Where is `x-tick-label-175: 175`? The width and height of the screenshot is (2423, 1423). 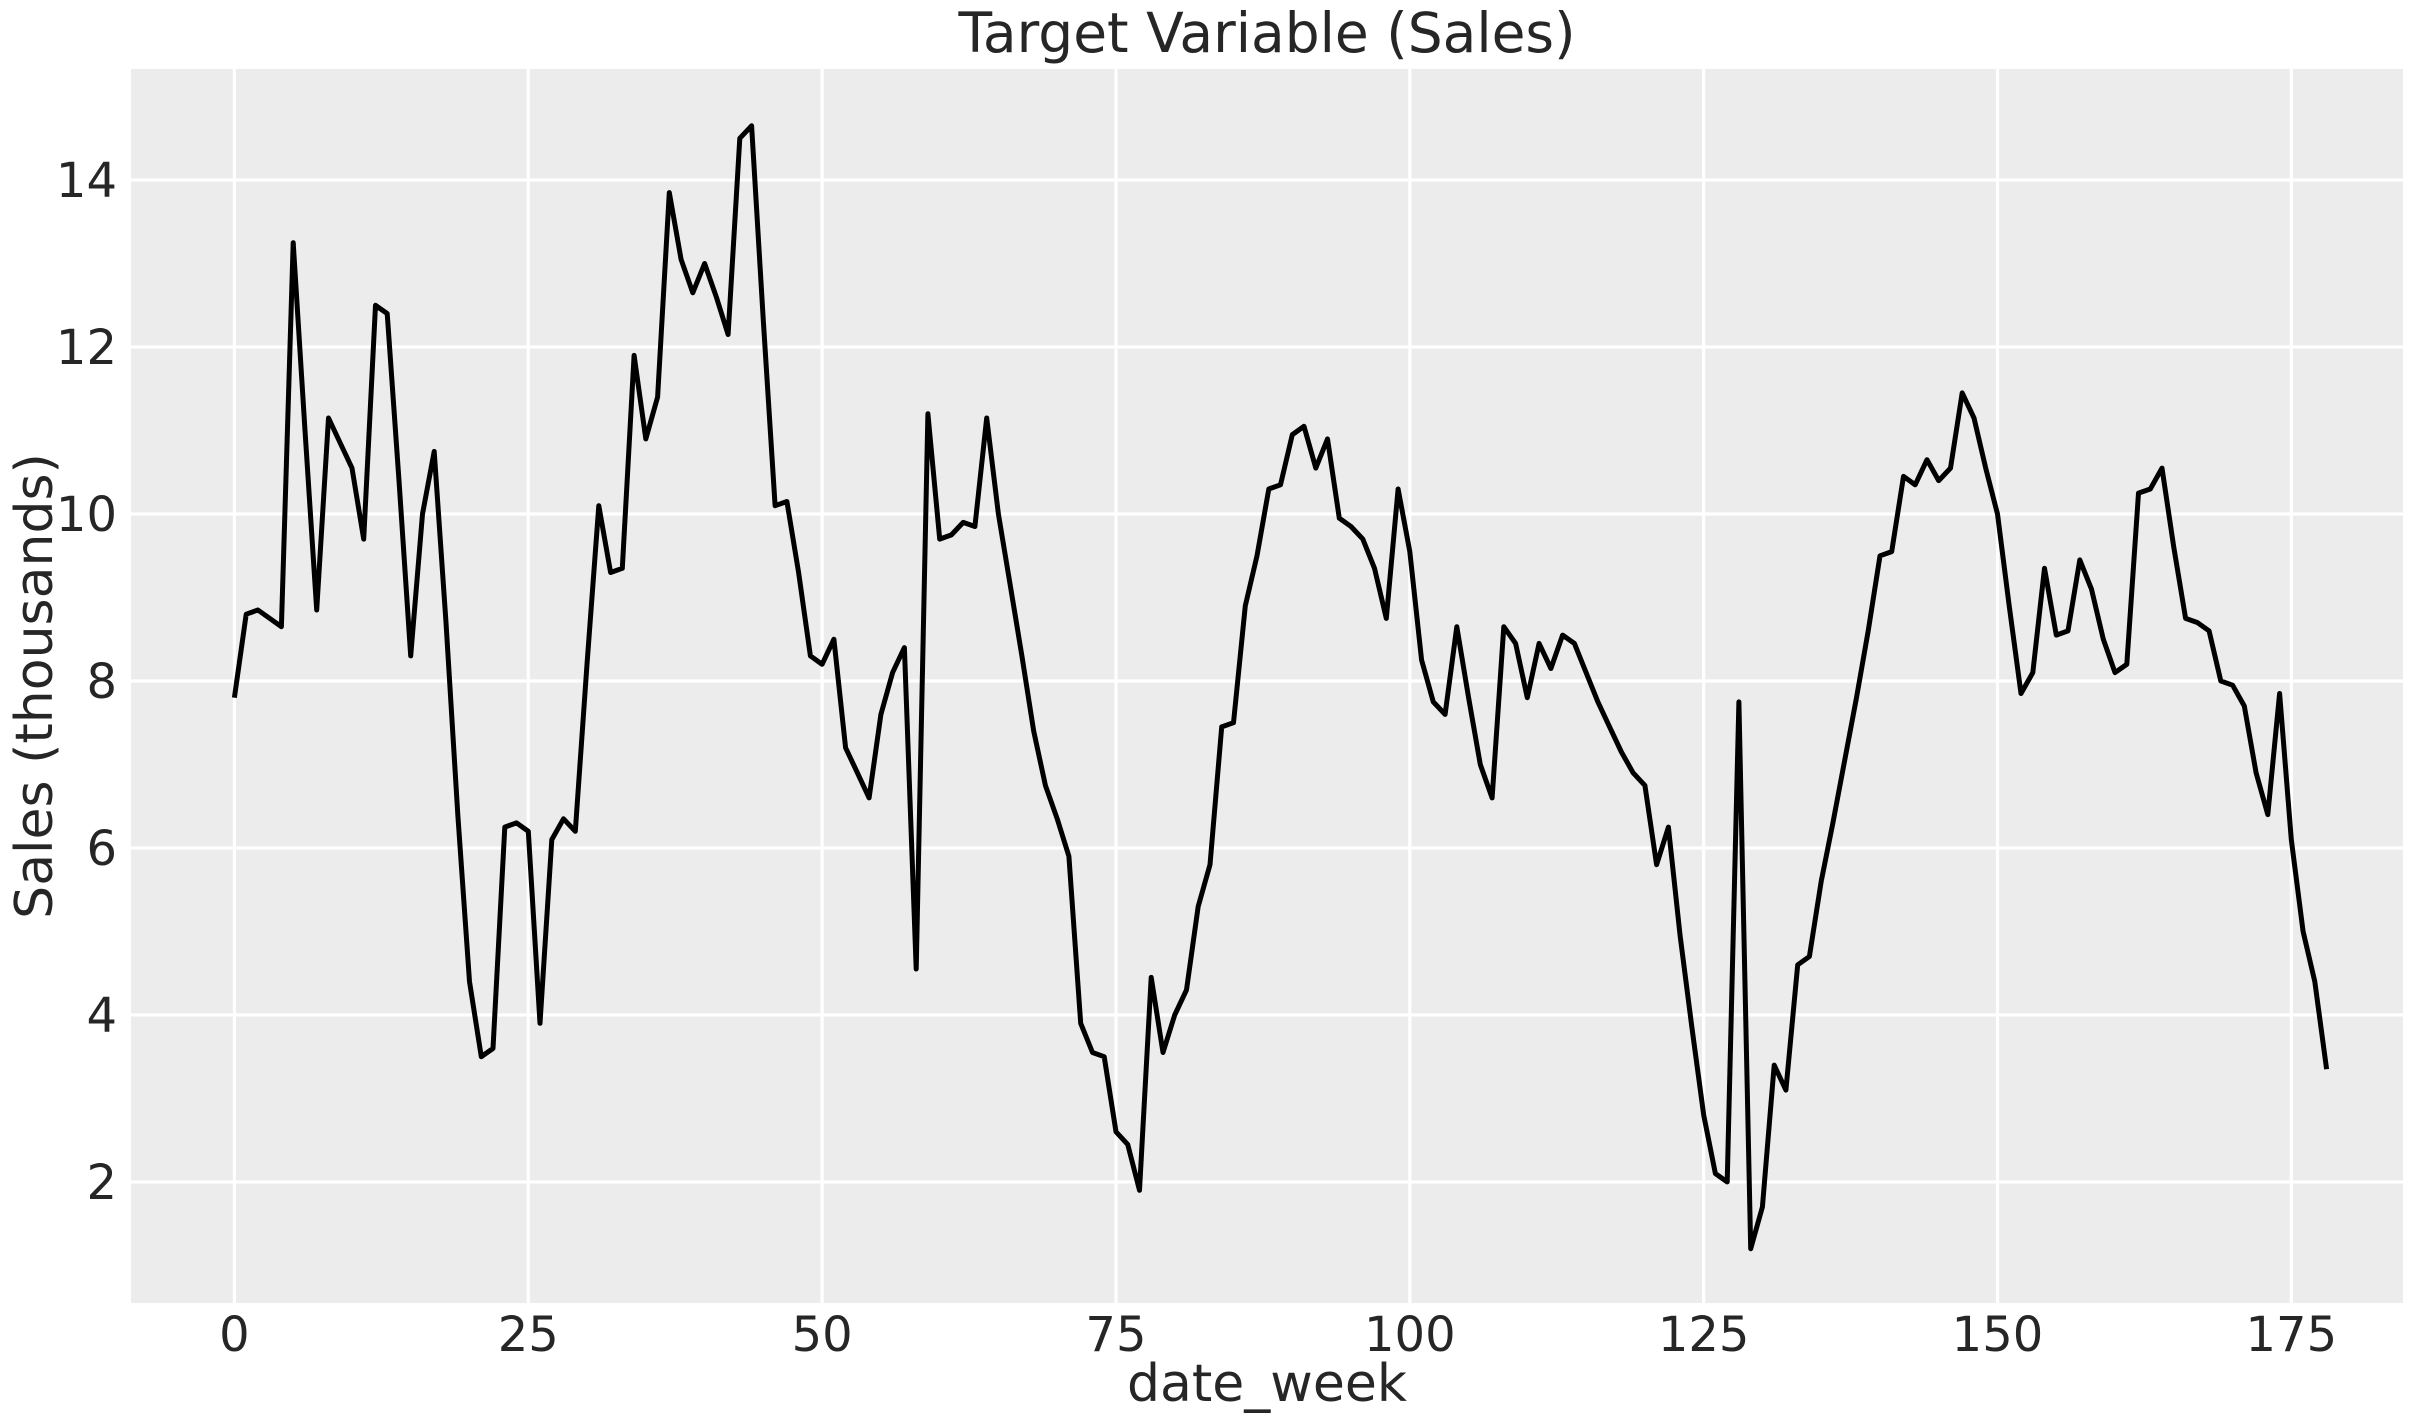 x-tick-label-175: 175 is located at coordinates (2292, 1335).